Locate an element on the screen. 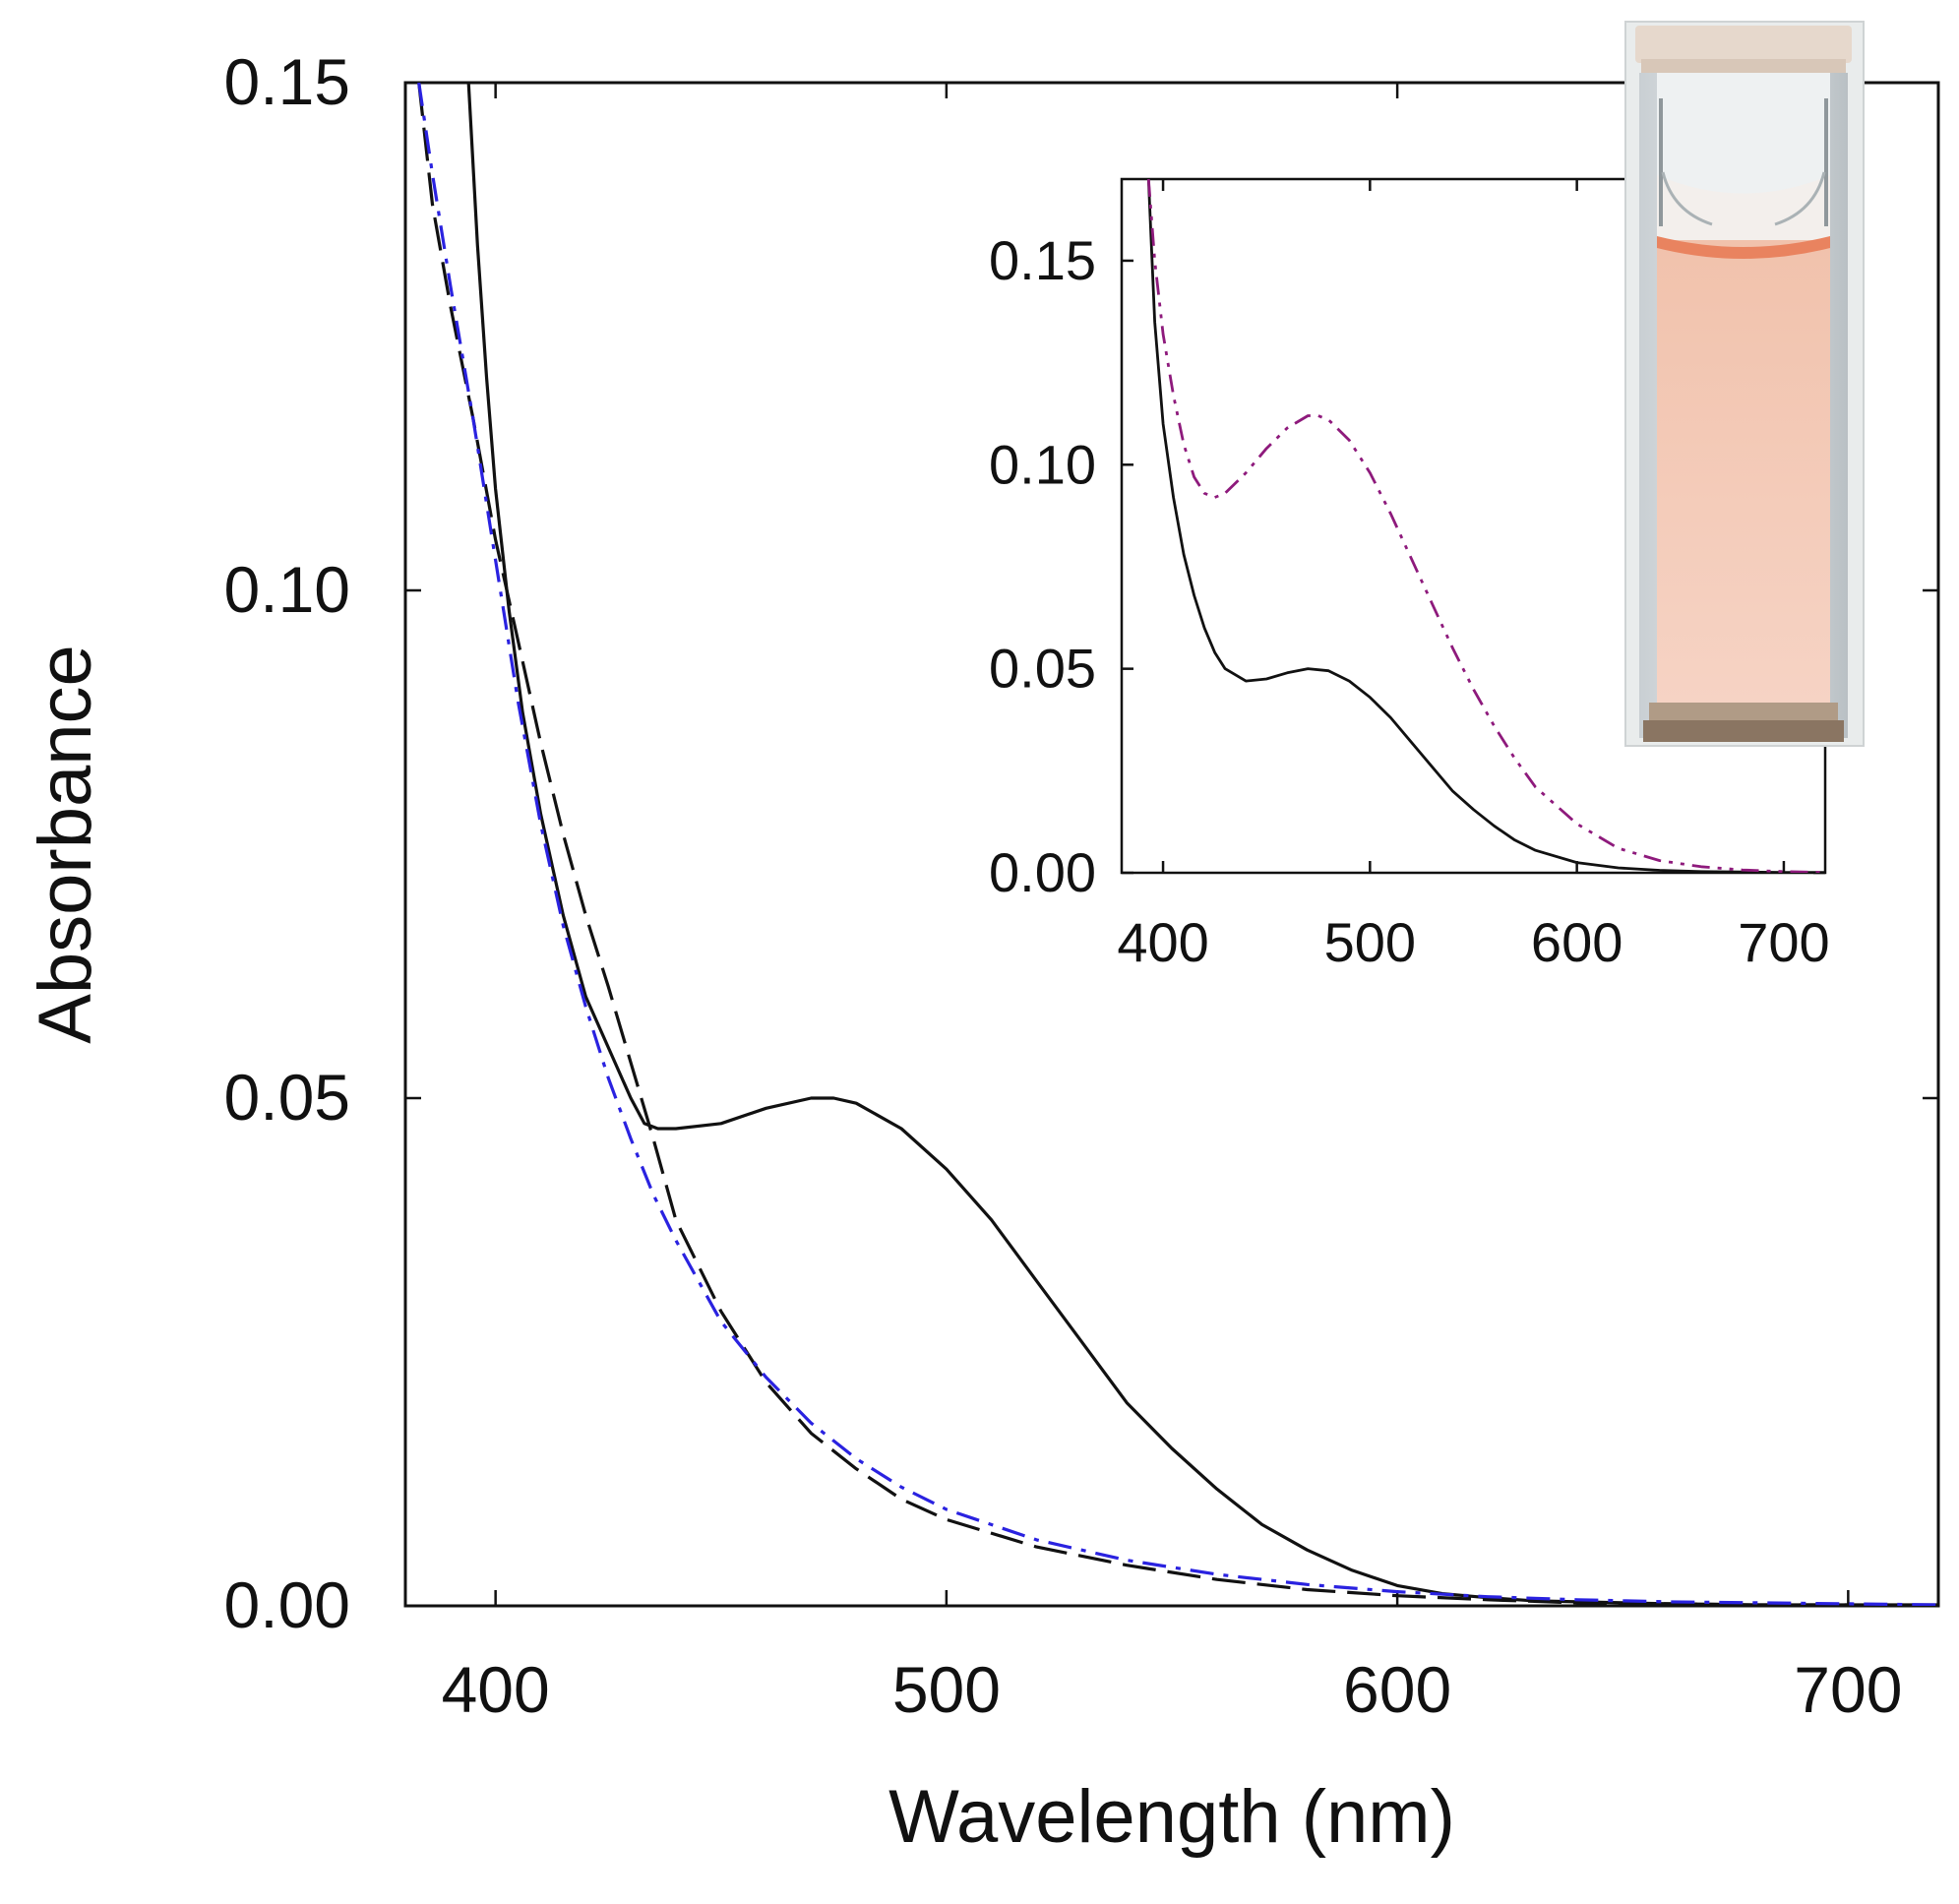  inset-series-solid-line is located at coordinates (1485, 526).